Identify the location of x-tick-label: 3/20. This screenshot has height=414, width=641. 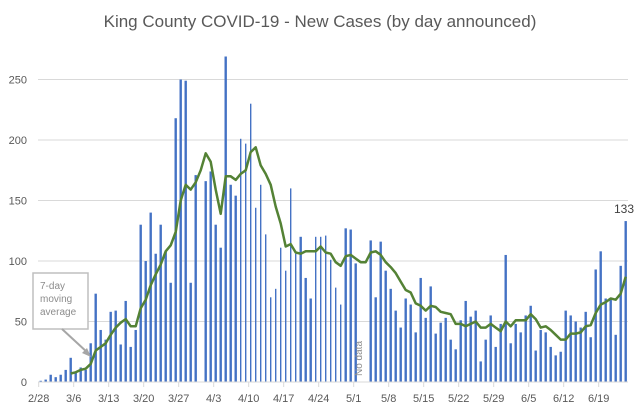
(143, 399).